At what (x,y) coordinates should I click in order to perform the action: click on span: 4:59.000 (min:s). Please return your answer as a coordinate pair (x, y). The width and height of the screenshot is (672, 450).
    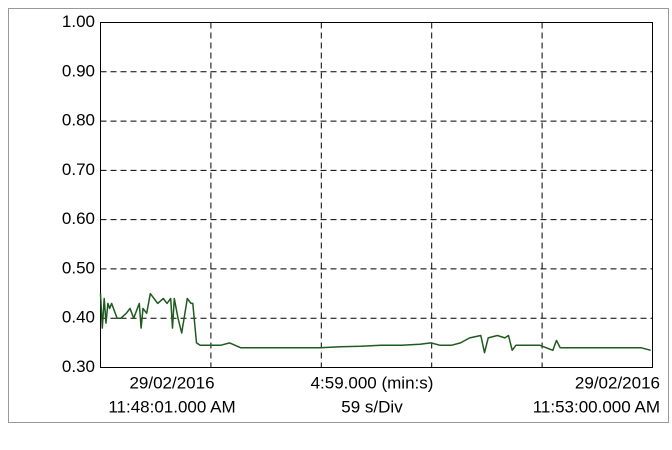
    Looking at the image, I should click on (372, 382).